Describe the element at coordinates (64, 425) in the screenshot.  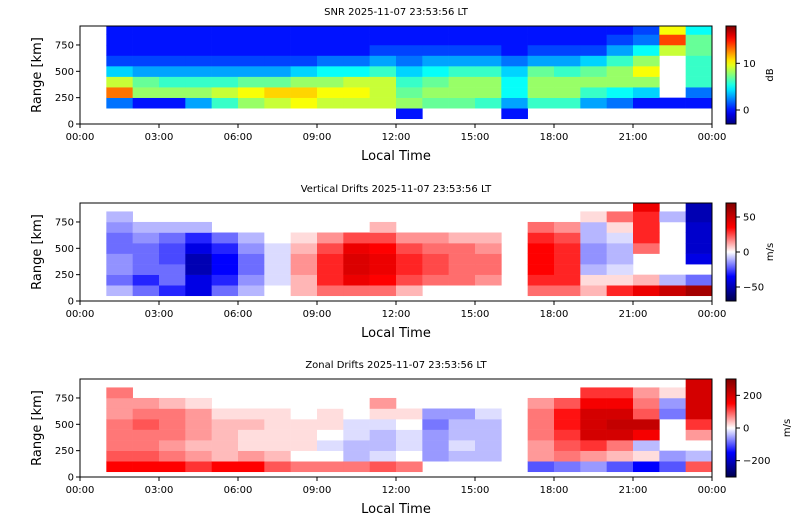
I see `y-tick-label: 500` at that location.